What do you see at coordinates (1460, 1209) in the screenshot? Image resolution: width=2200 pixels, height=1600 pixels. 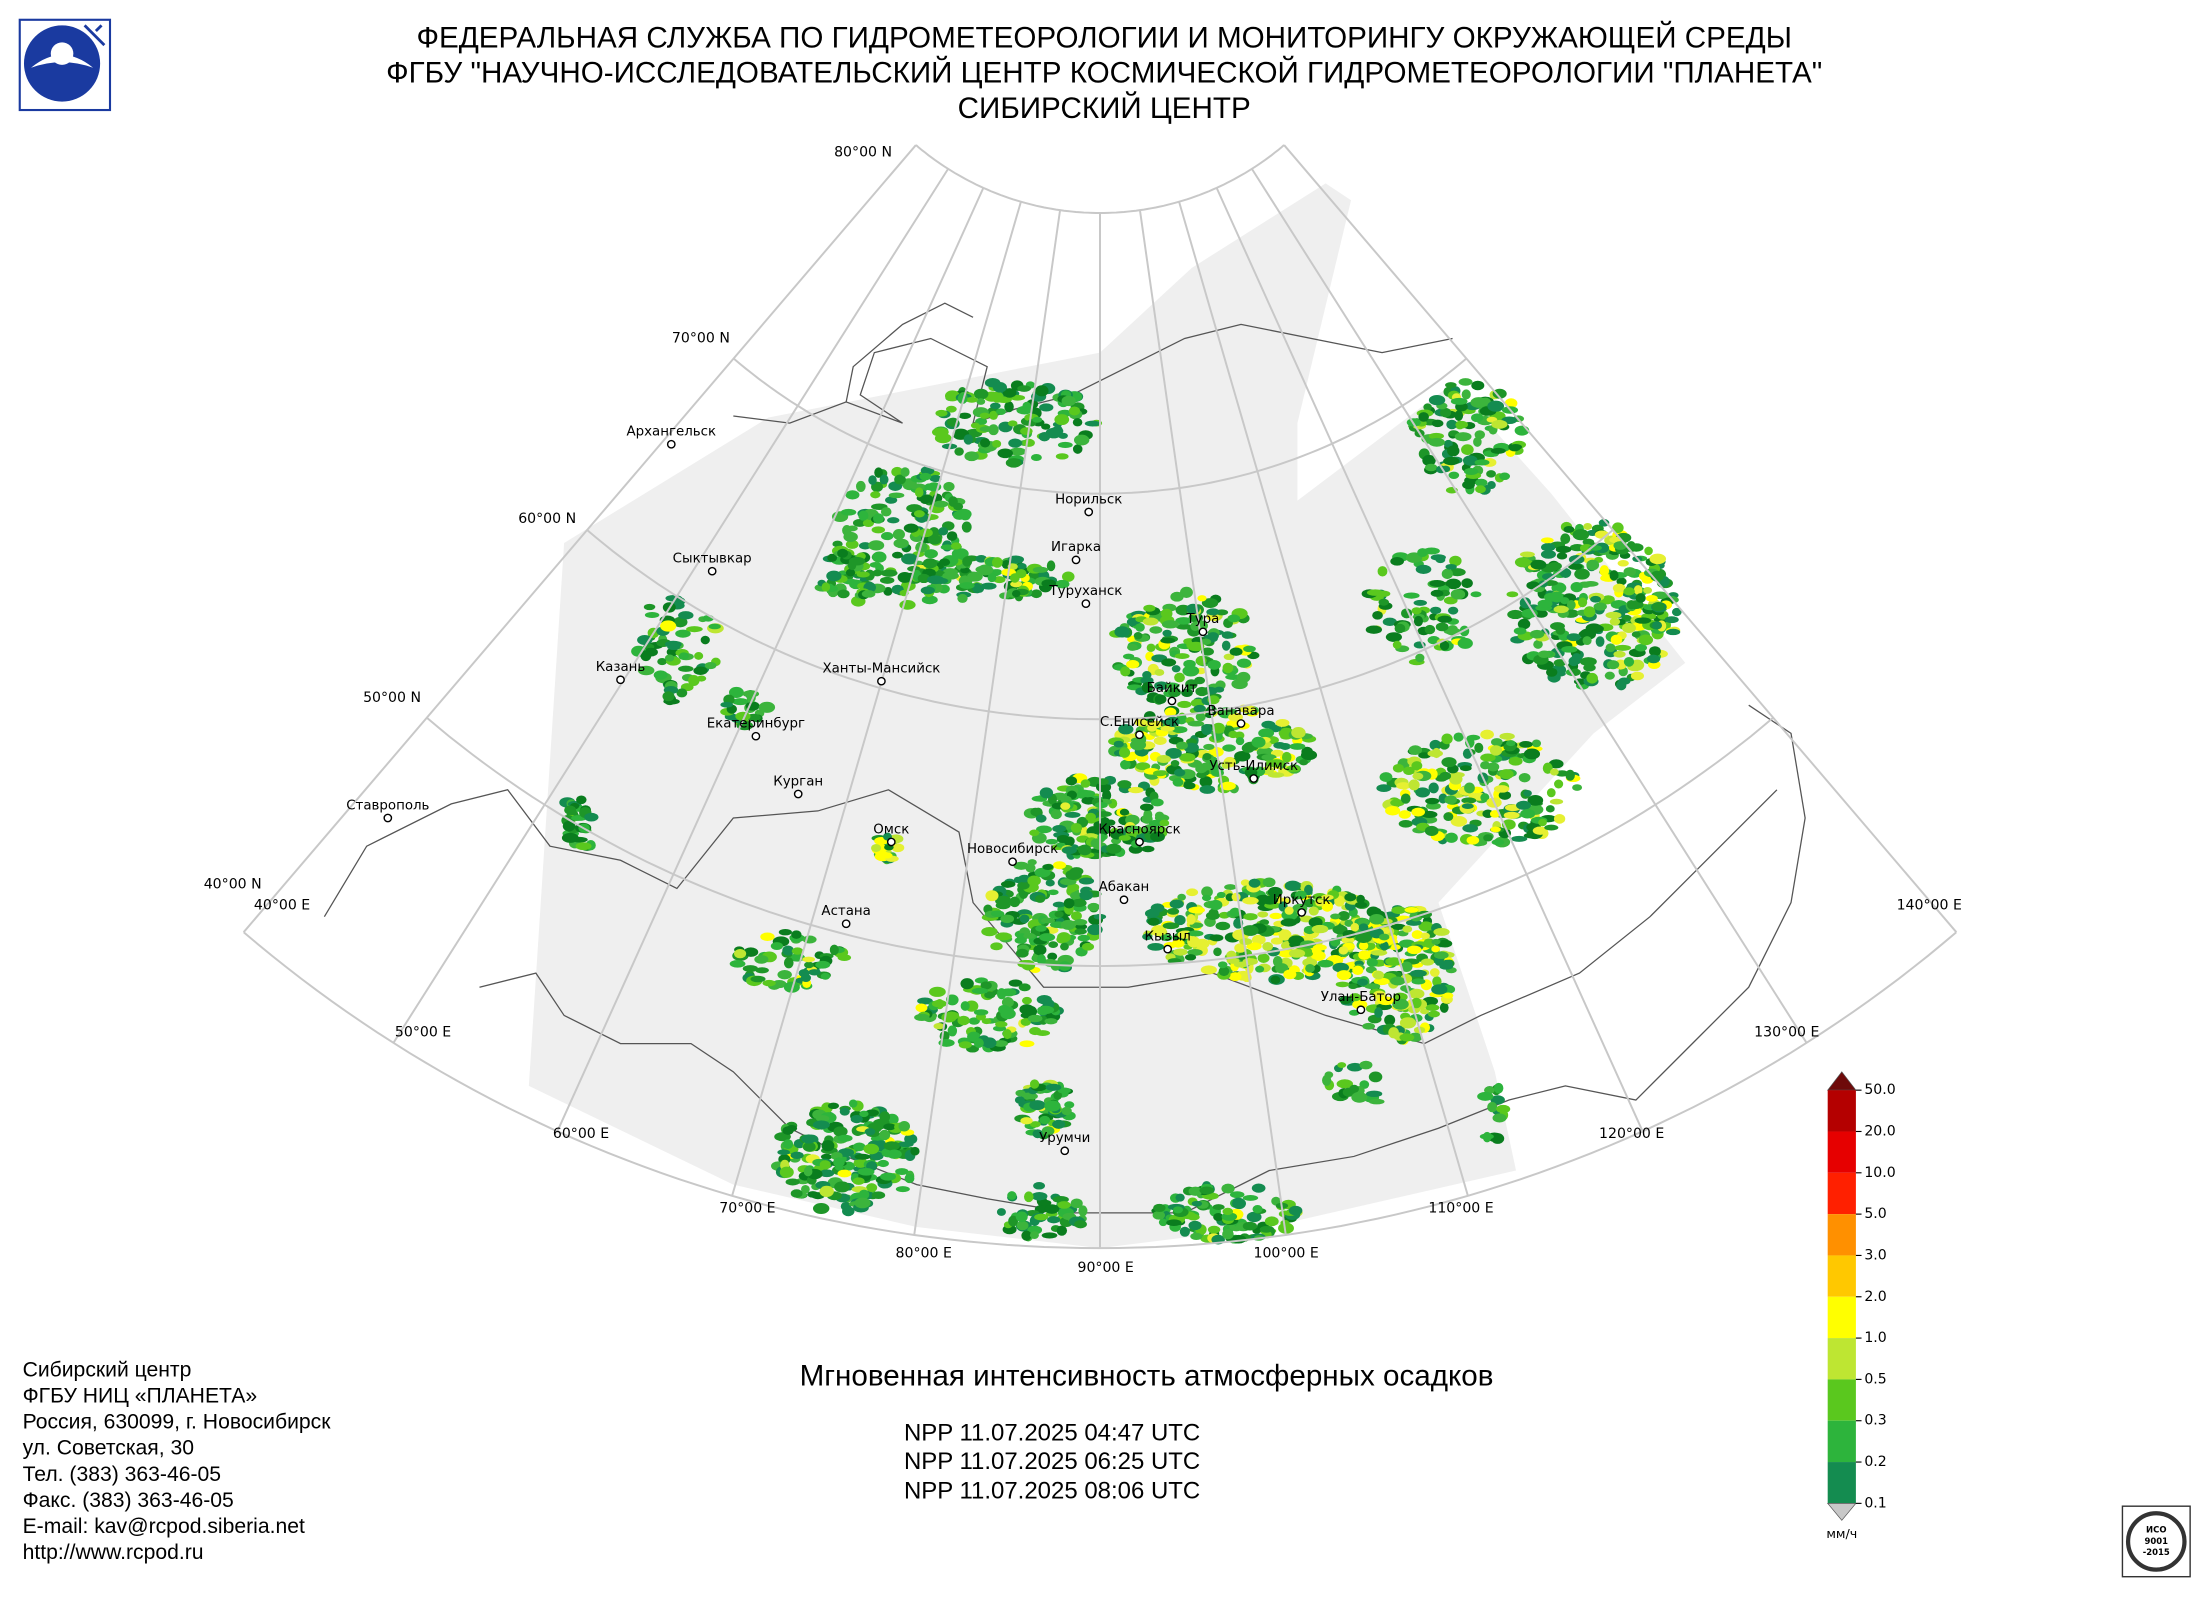 I see `lon-label: 110°00 E` at bounding box center [1460, 1209].